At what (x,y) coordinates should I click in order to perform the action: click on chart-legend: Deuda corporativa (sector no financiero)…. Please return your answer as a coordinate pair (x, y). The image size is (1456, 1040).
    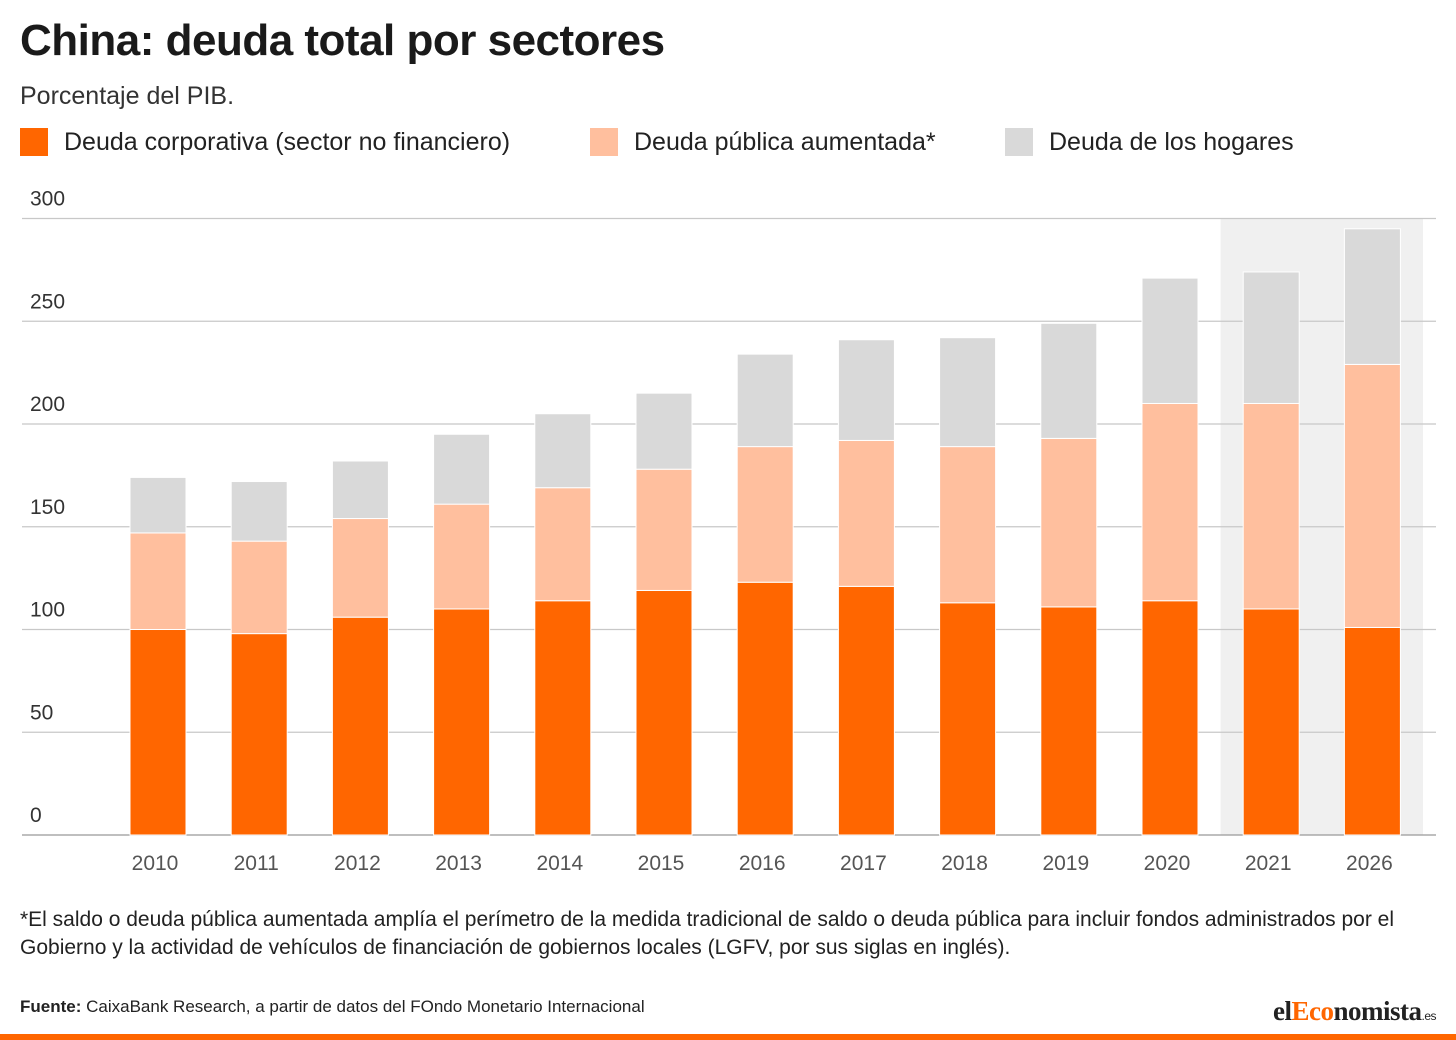
    Looking at the image, I should click on (657, 142).